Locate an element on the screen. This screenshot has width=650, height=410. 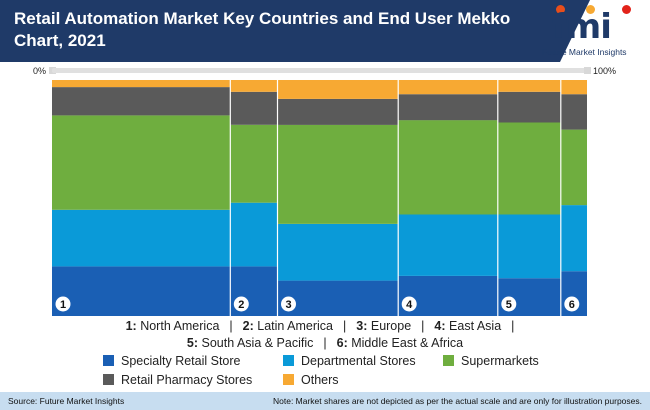
column-label-6: 6 is located at coordinates (572, 305).